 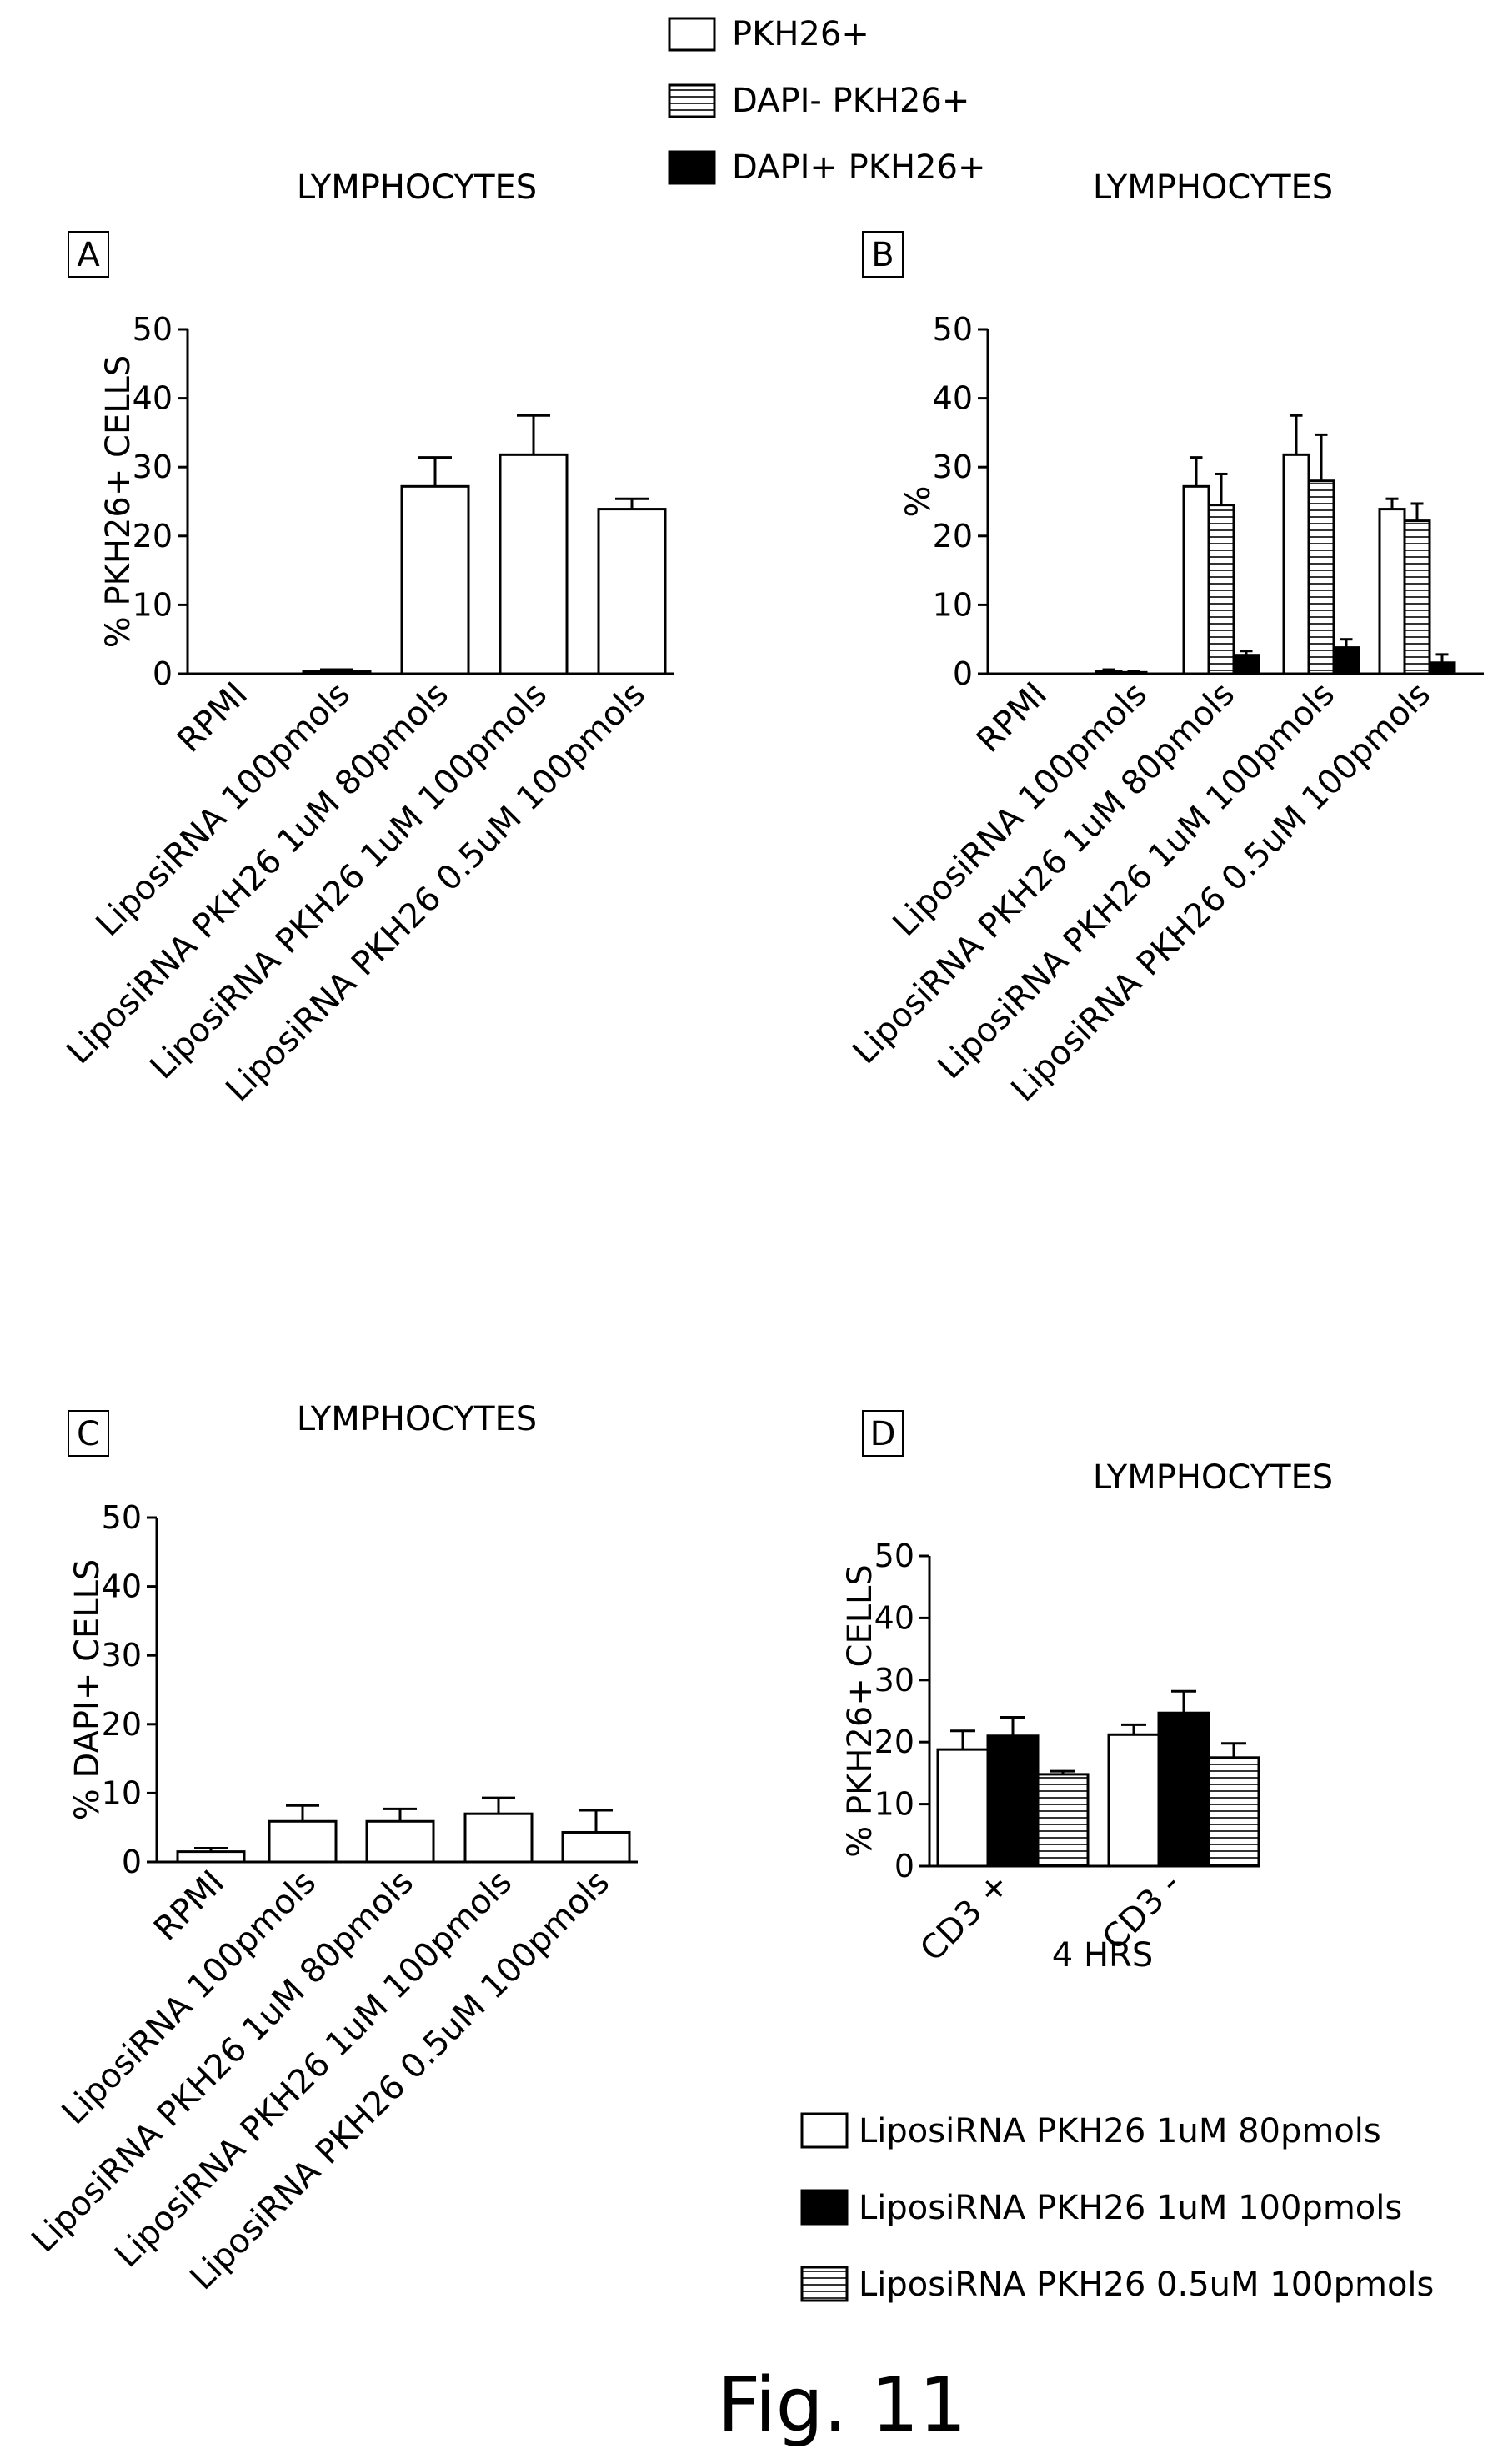 I want to click on panel-letter: D, so click(x=883, y=1434).